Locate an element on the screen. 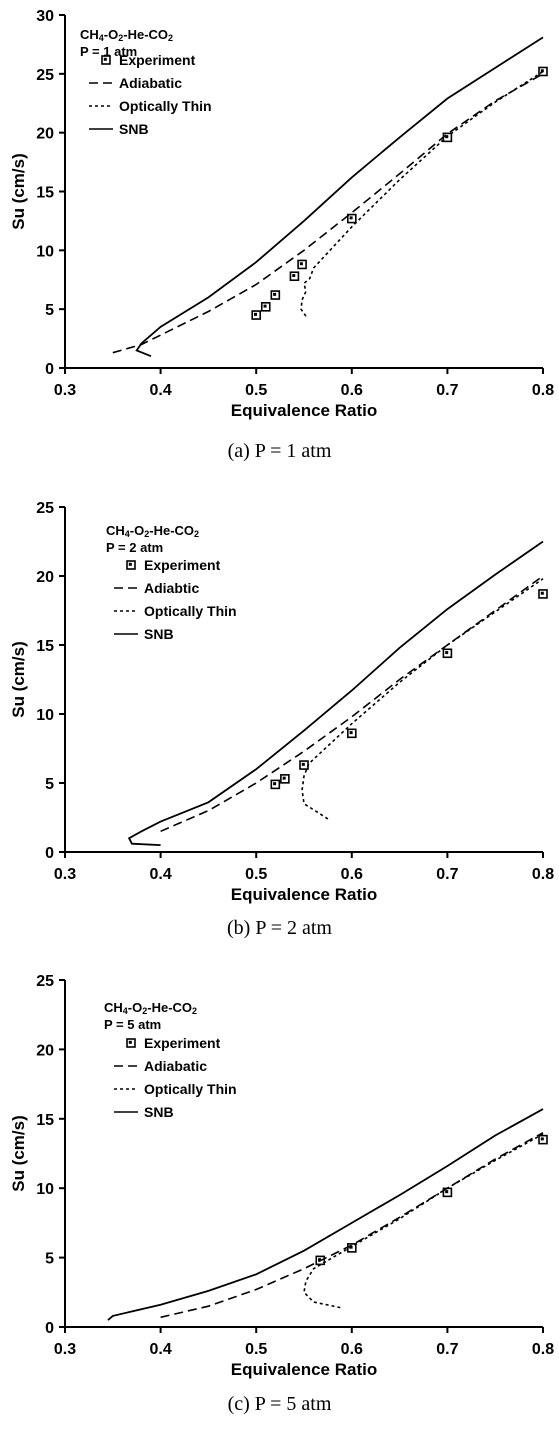  chart-a-mixture-label: CH4-O2-He-CO2 is located at coordinates (127, 35).